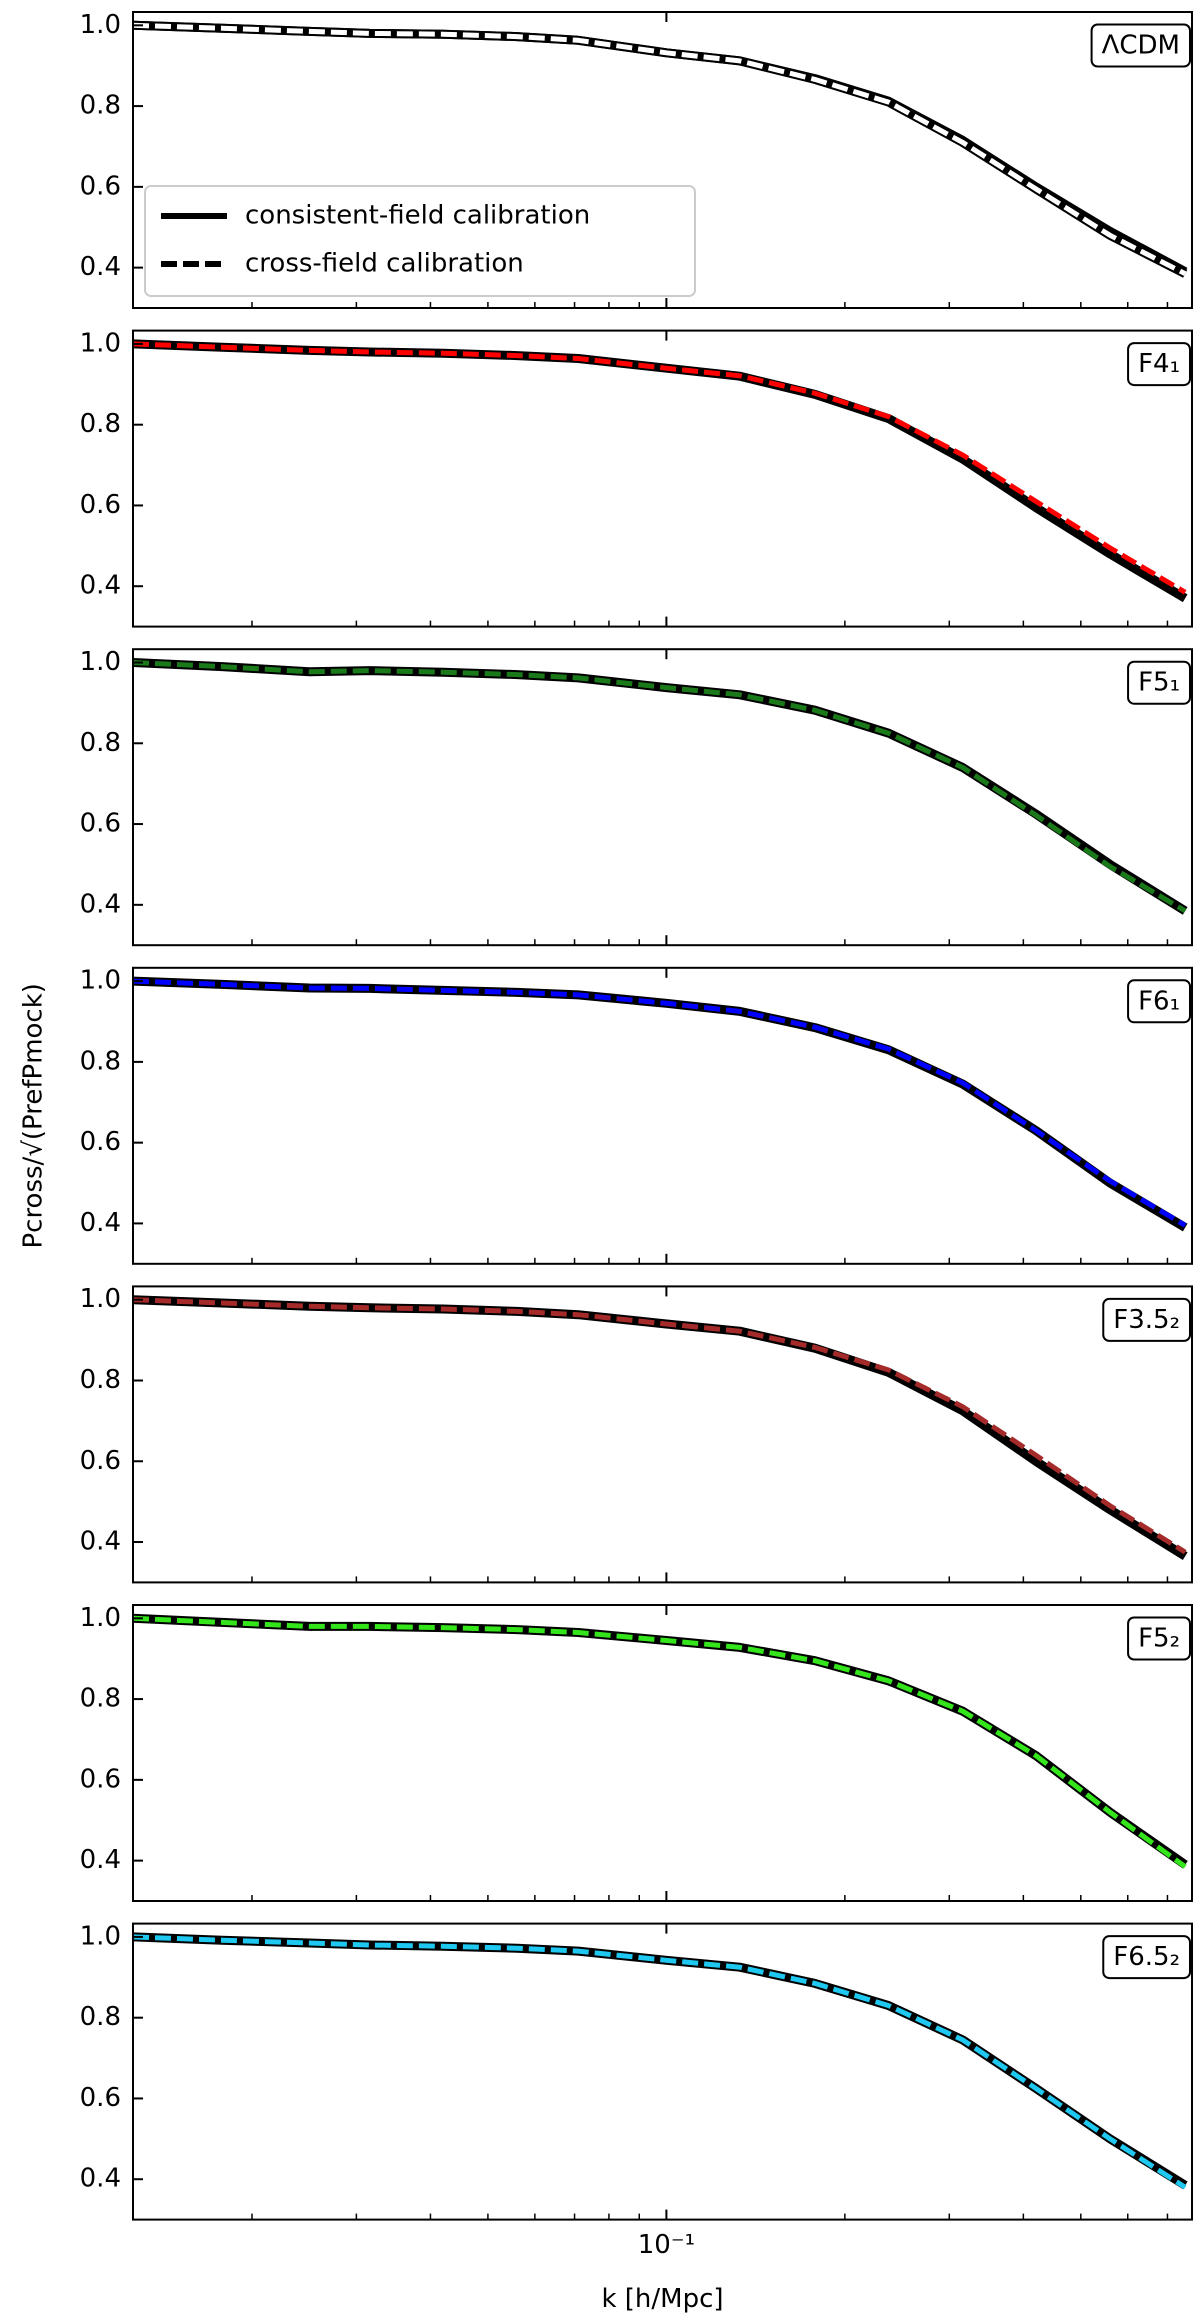 This screenshot has height=2322, width=1200. I want to click on panel-label: F5₂, so click(1159, 1639).